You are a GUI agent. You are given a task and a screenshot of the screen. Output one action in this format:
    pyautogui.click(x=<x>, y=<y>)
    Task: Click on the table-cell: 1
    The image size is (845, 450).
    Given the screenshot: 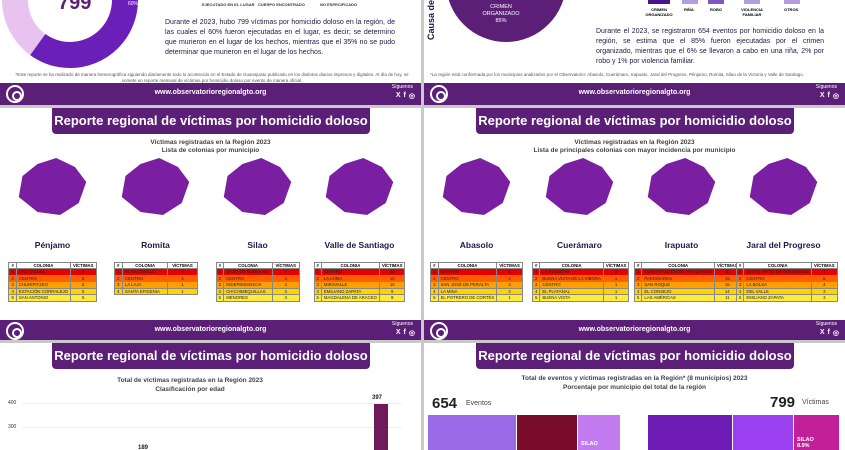 What is the action you would take?
    pyautogui.click(x=509, y=298)
    